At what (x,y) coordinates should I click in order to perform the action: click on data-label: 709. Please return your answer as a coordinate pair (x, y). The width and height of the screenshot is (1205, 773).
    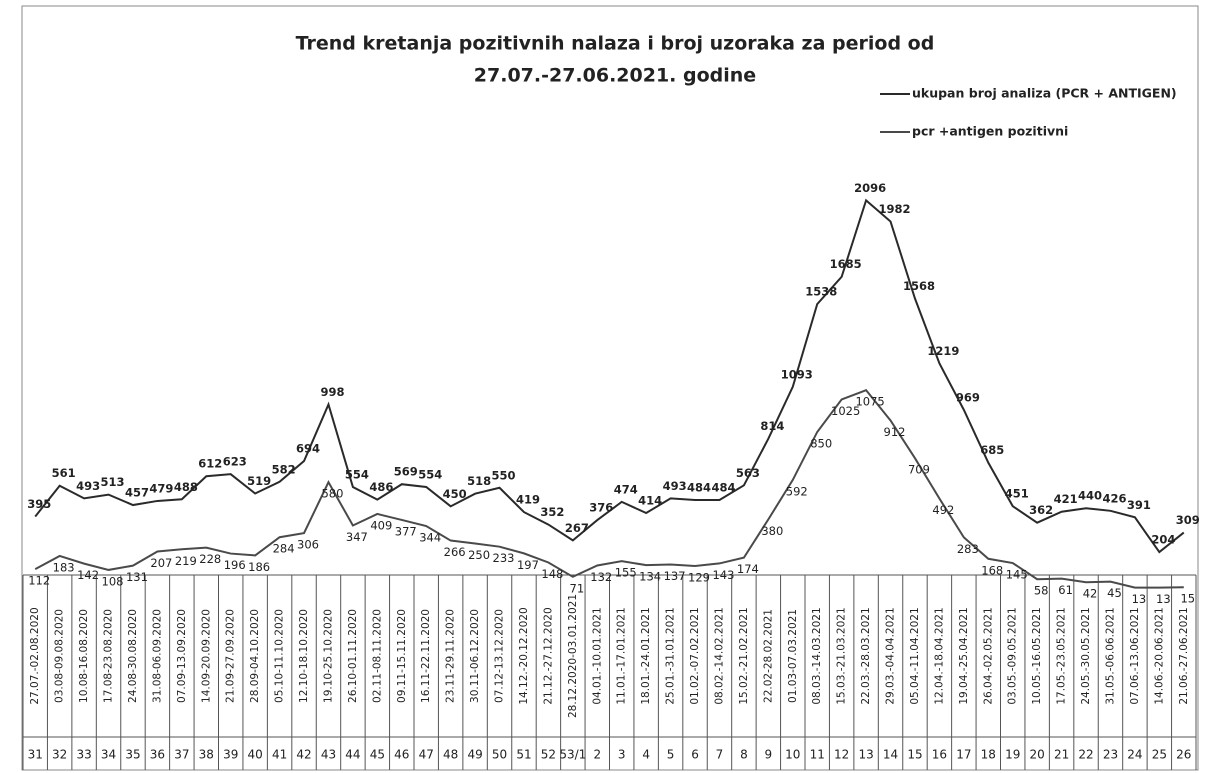
    Looking at the image, I should click on (919, 470).